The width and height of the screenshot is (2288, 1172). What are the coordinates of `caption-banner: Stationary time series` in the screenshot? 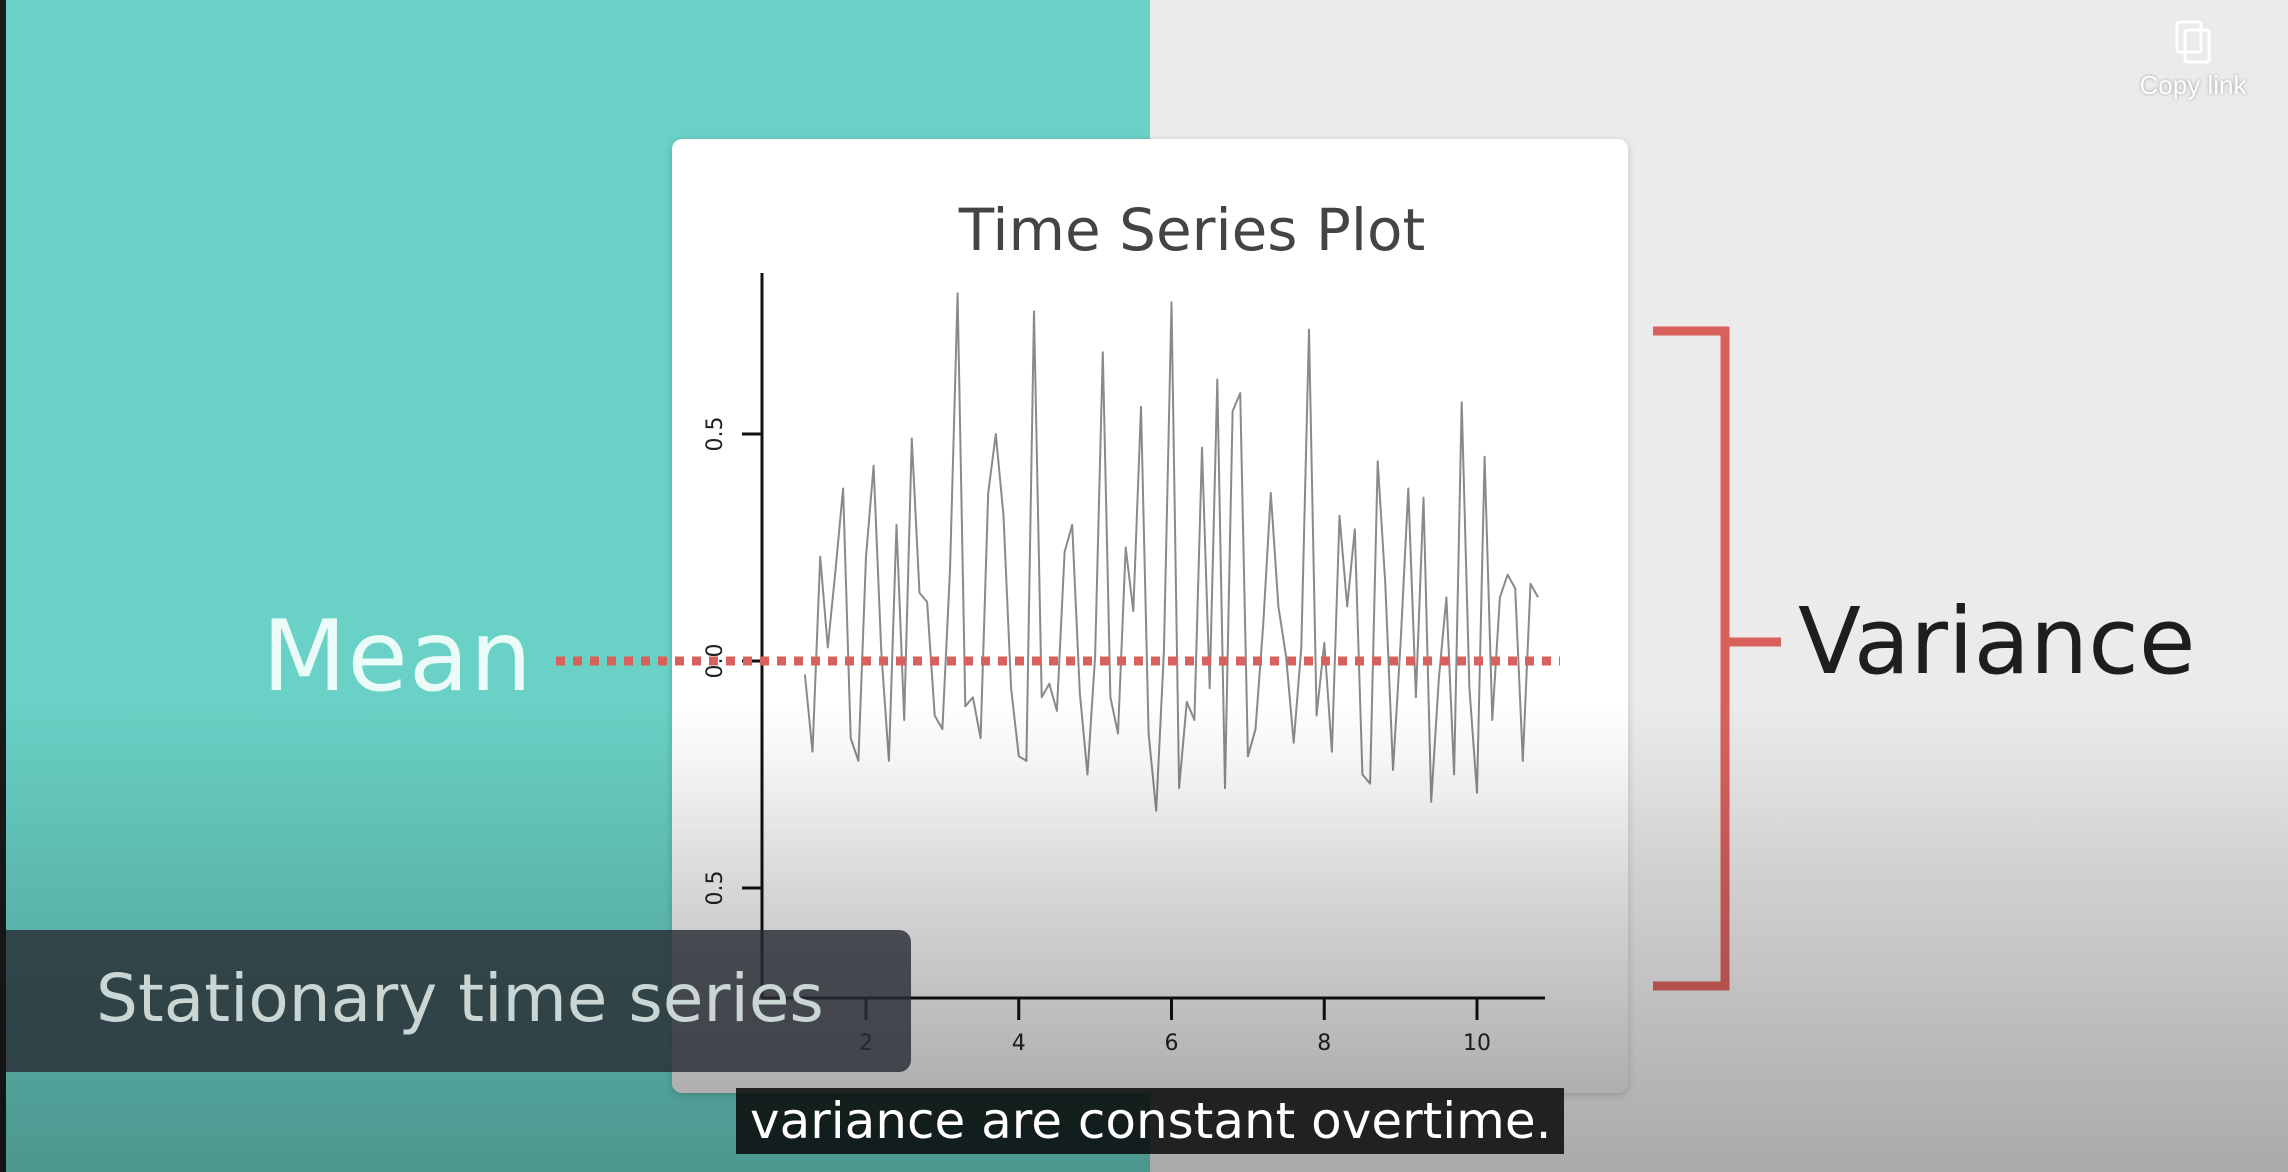 It's located at (458, 1001).